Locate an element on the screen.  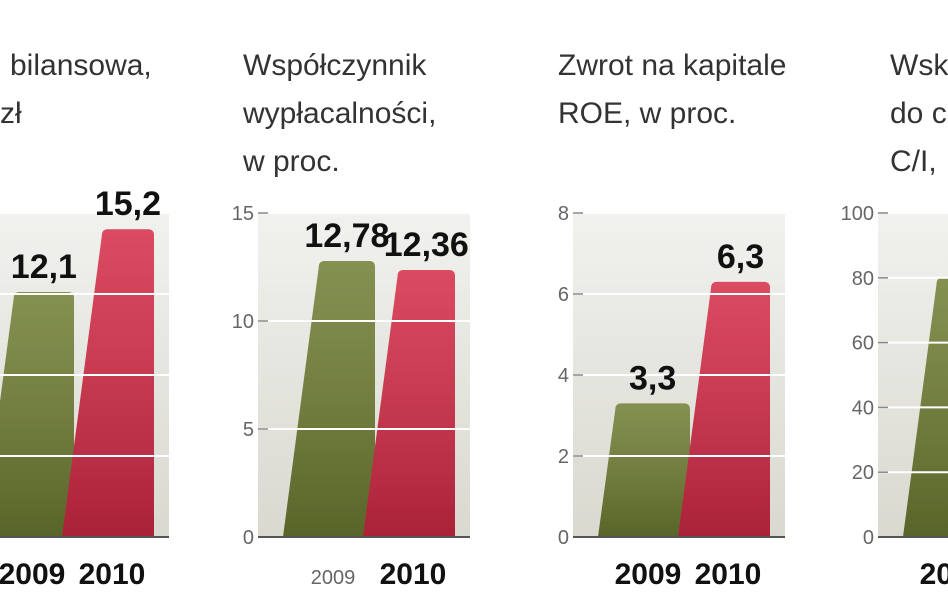
y-tick-label: 4 is located at coordinates (563, 376).